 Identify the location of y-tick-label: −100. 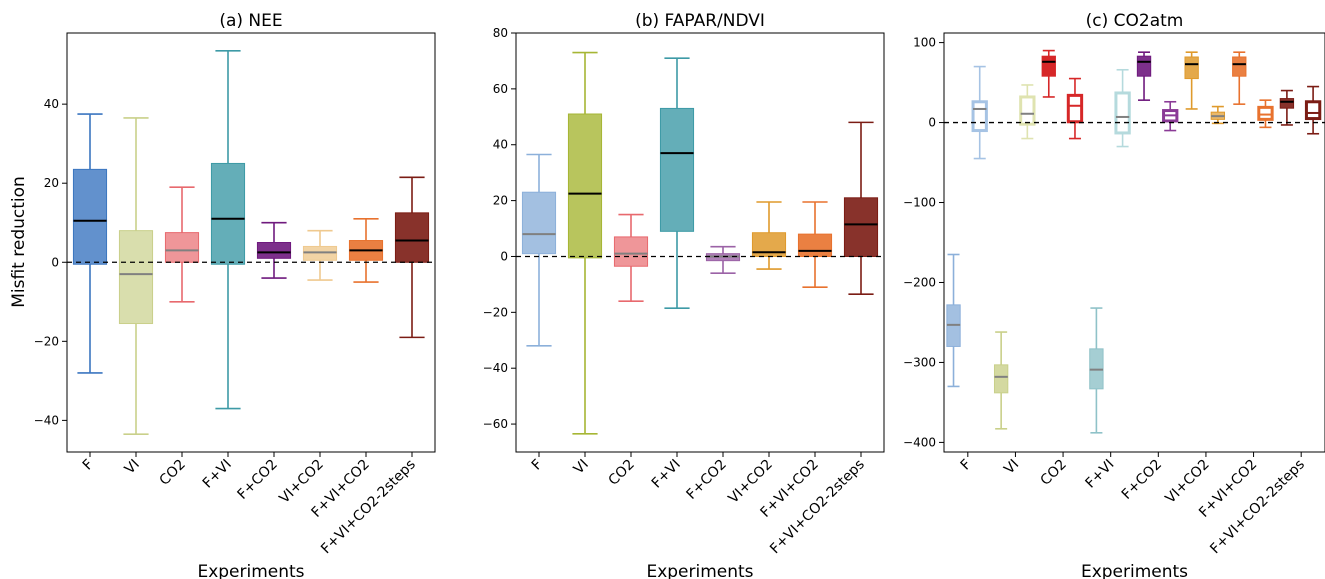
(919, 203).